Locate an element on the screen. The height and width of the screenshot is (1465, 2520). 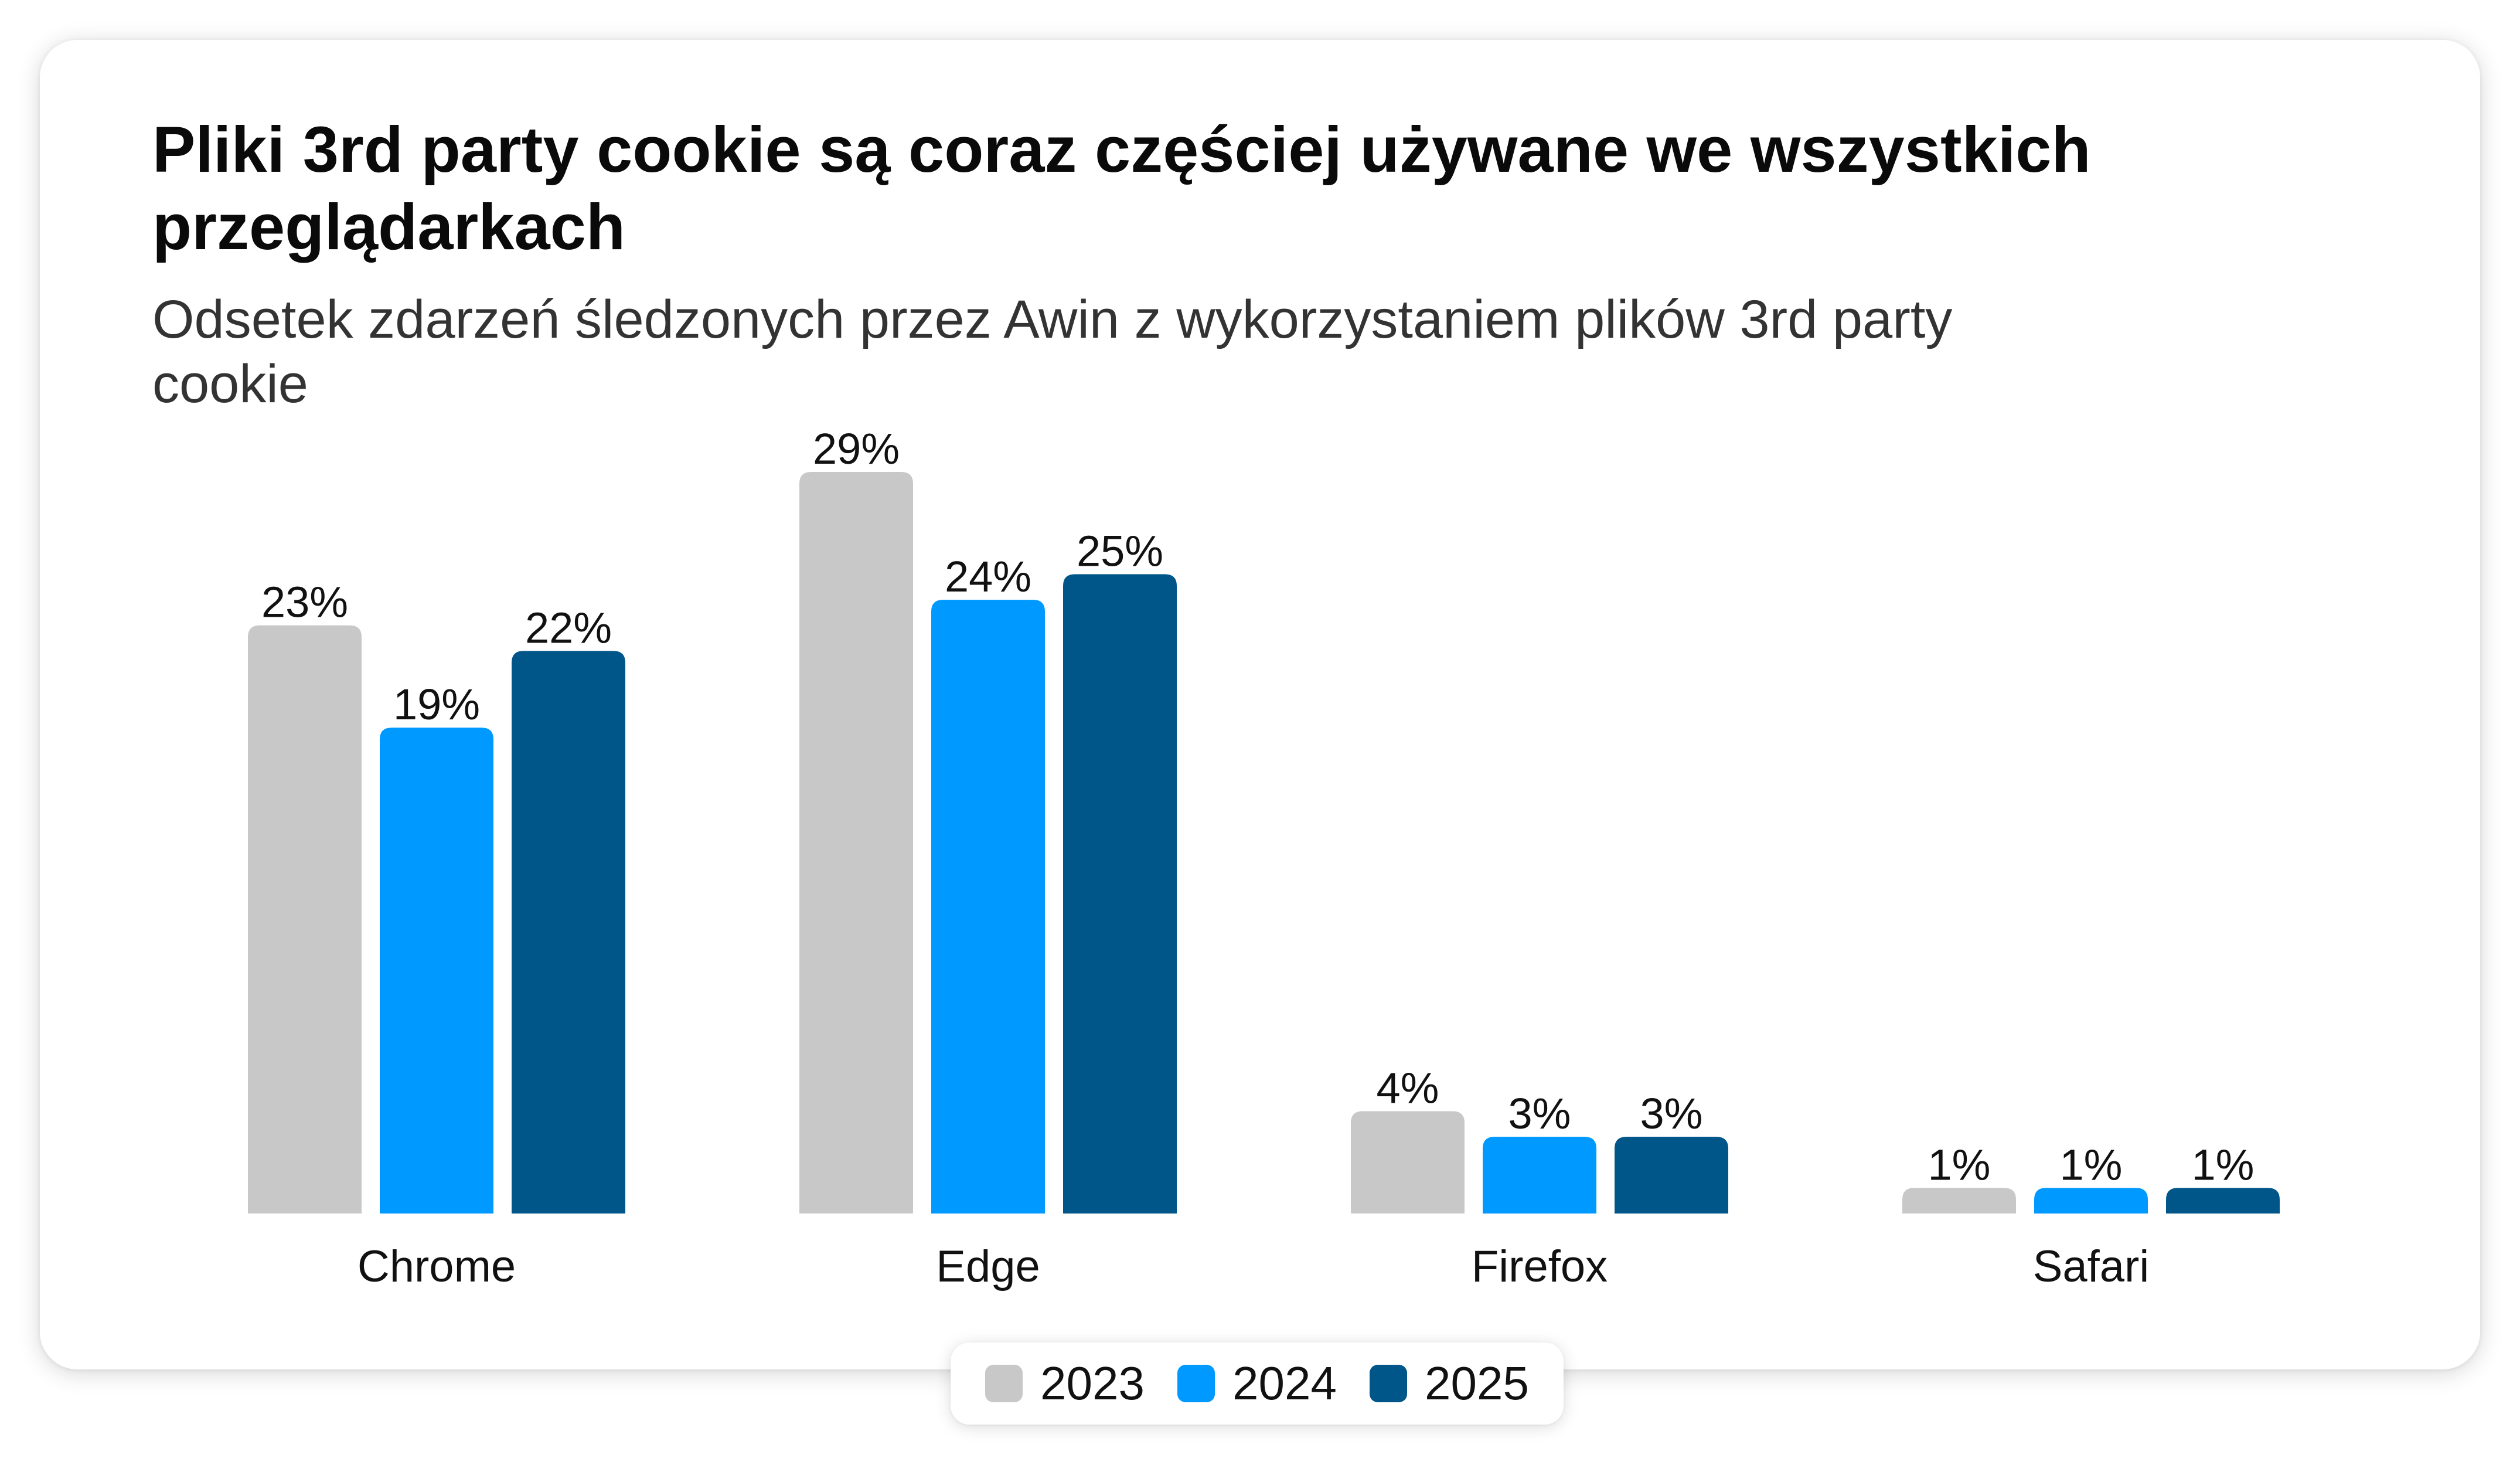
category-label-firefox: Firefox is located at coordinates (1540, 1267).